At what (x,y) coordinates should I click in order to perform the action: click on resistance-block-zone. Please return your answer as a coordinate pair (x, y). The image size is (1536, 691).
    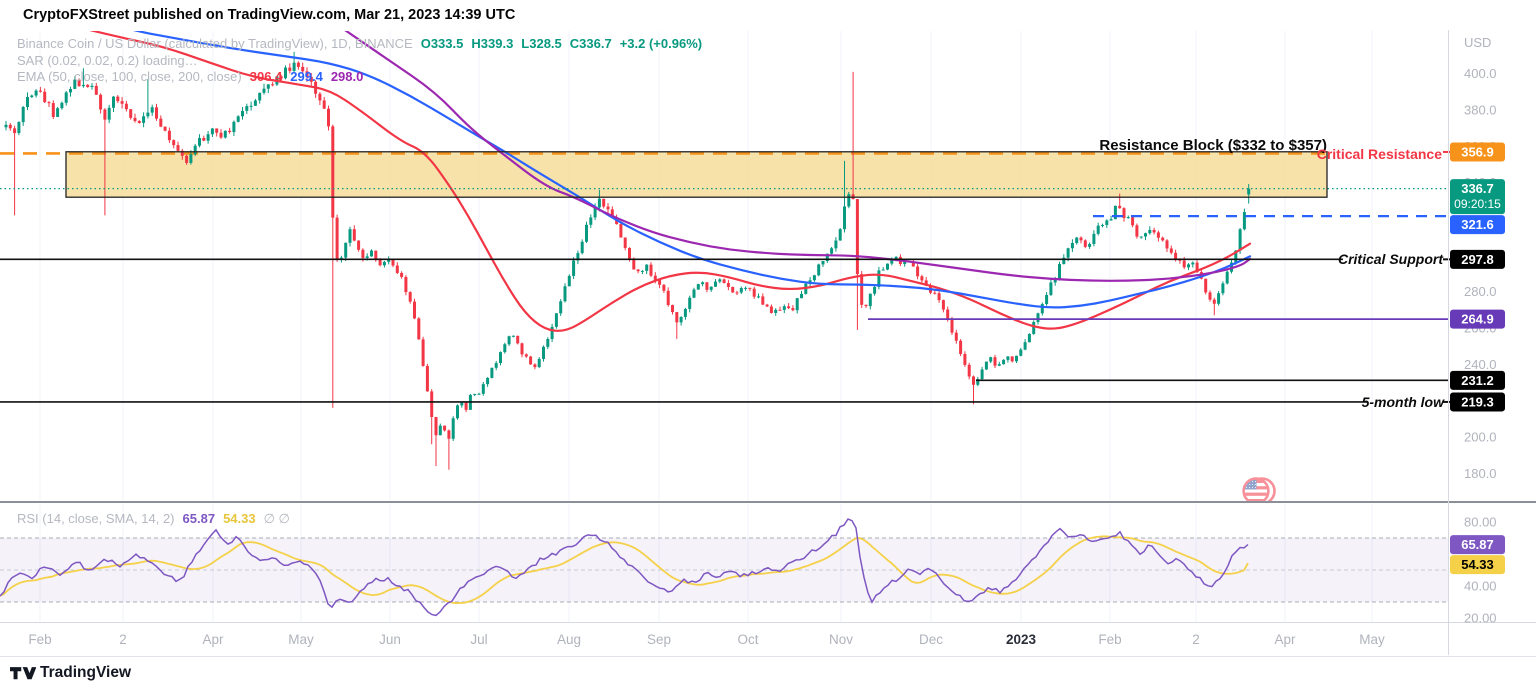
    Looking at the image, I should click on (696, 174).